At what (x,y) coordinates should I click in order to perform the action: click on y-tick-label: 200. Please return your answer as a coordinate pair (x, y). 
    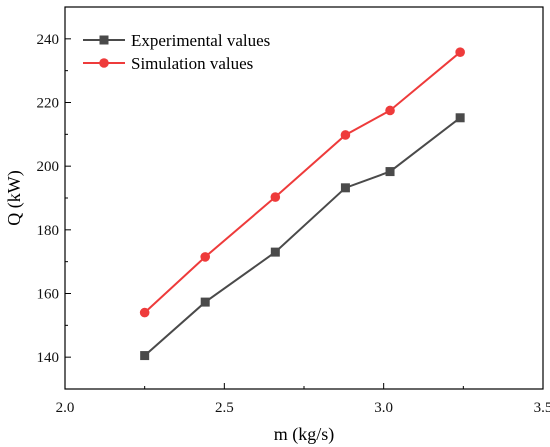
    Looking at the image, I should click on (48, 167).